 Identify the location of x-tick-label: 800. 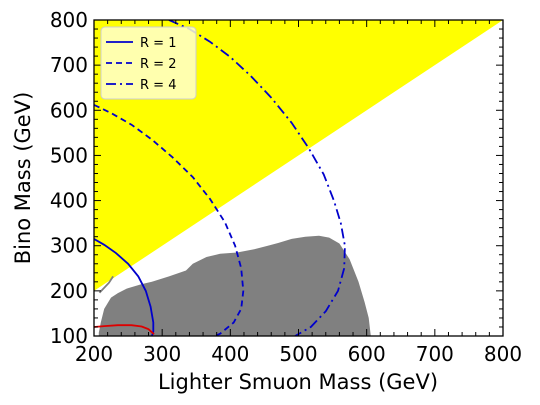
(503, 354).